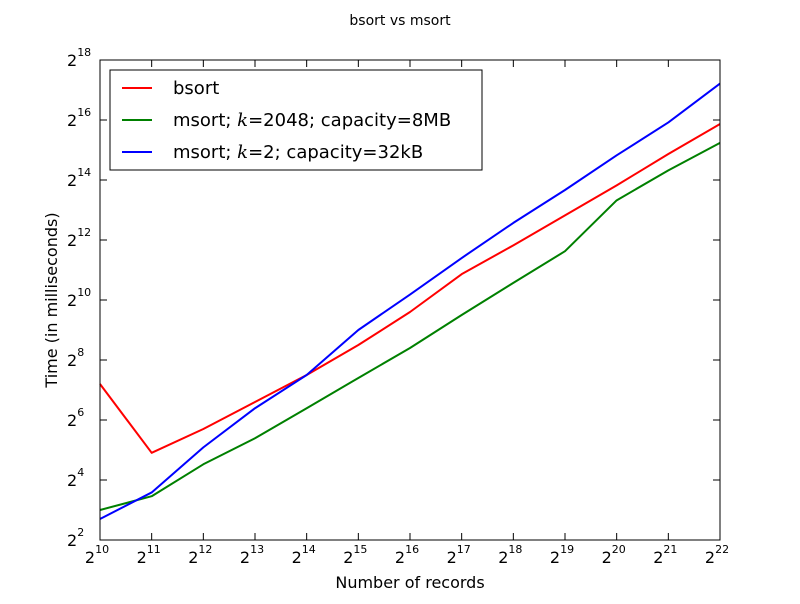  I want to click on y-tick-label: 26, so click(75, 418).